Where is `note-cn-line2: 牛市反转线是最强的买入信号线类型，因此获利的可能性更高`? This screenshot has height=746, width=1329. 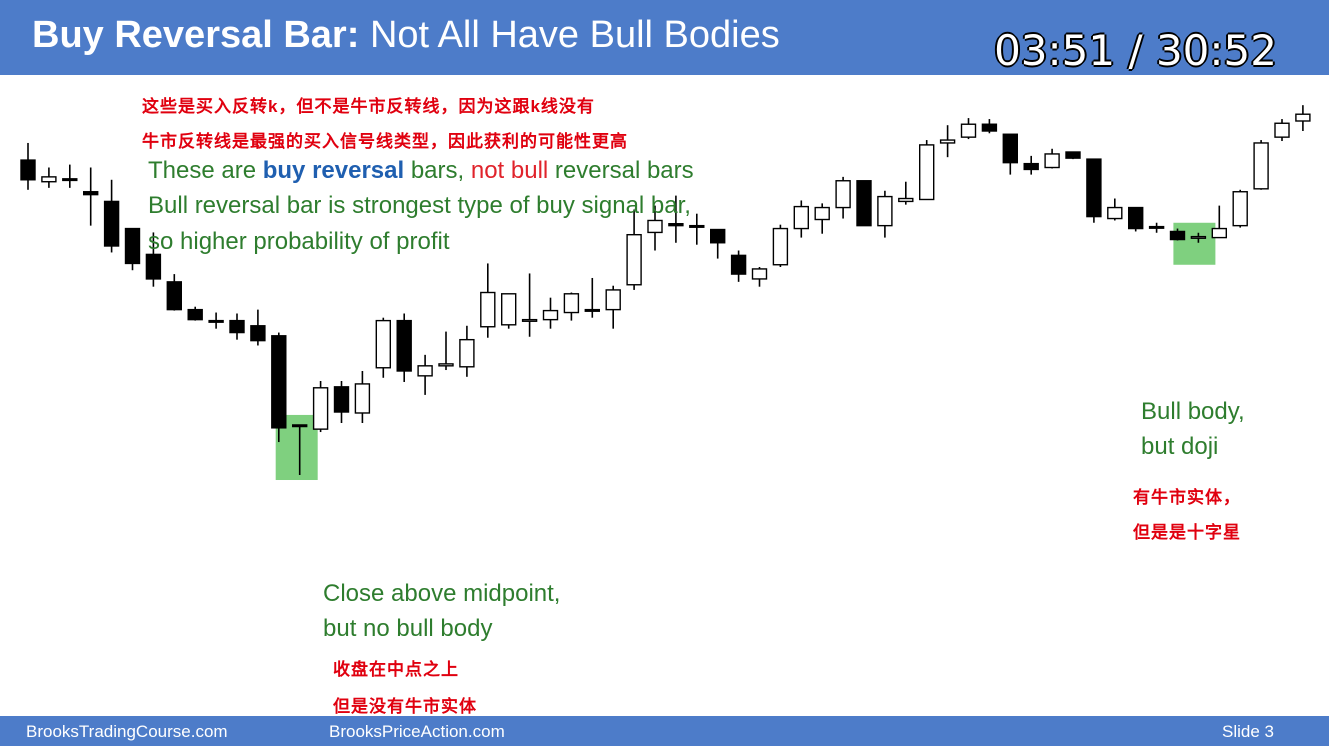 note-cn-line2: 牛市反转线是最强的买入信号线类型，因此获利的可能性更高 is located at coordinates (385, 141).